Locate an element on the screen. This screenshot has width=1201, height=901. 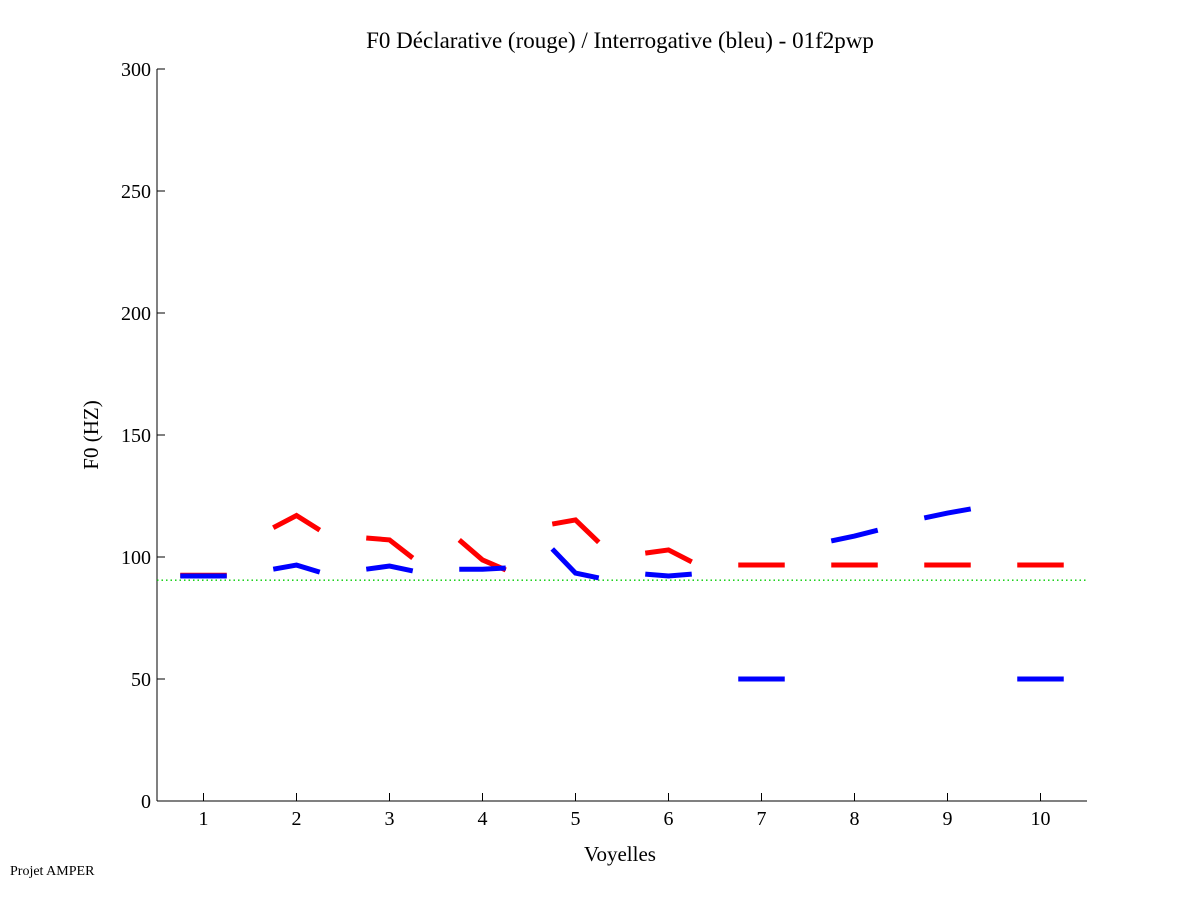
footer-label: Projet AMPER is located at coordinates (52, 871).